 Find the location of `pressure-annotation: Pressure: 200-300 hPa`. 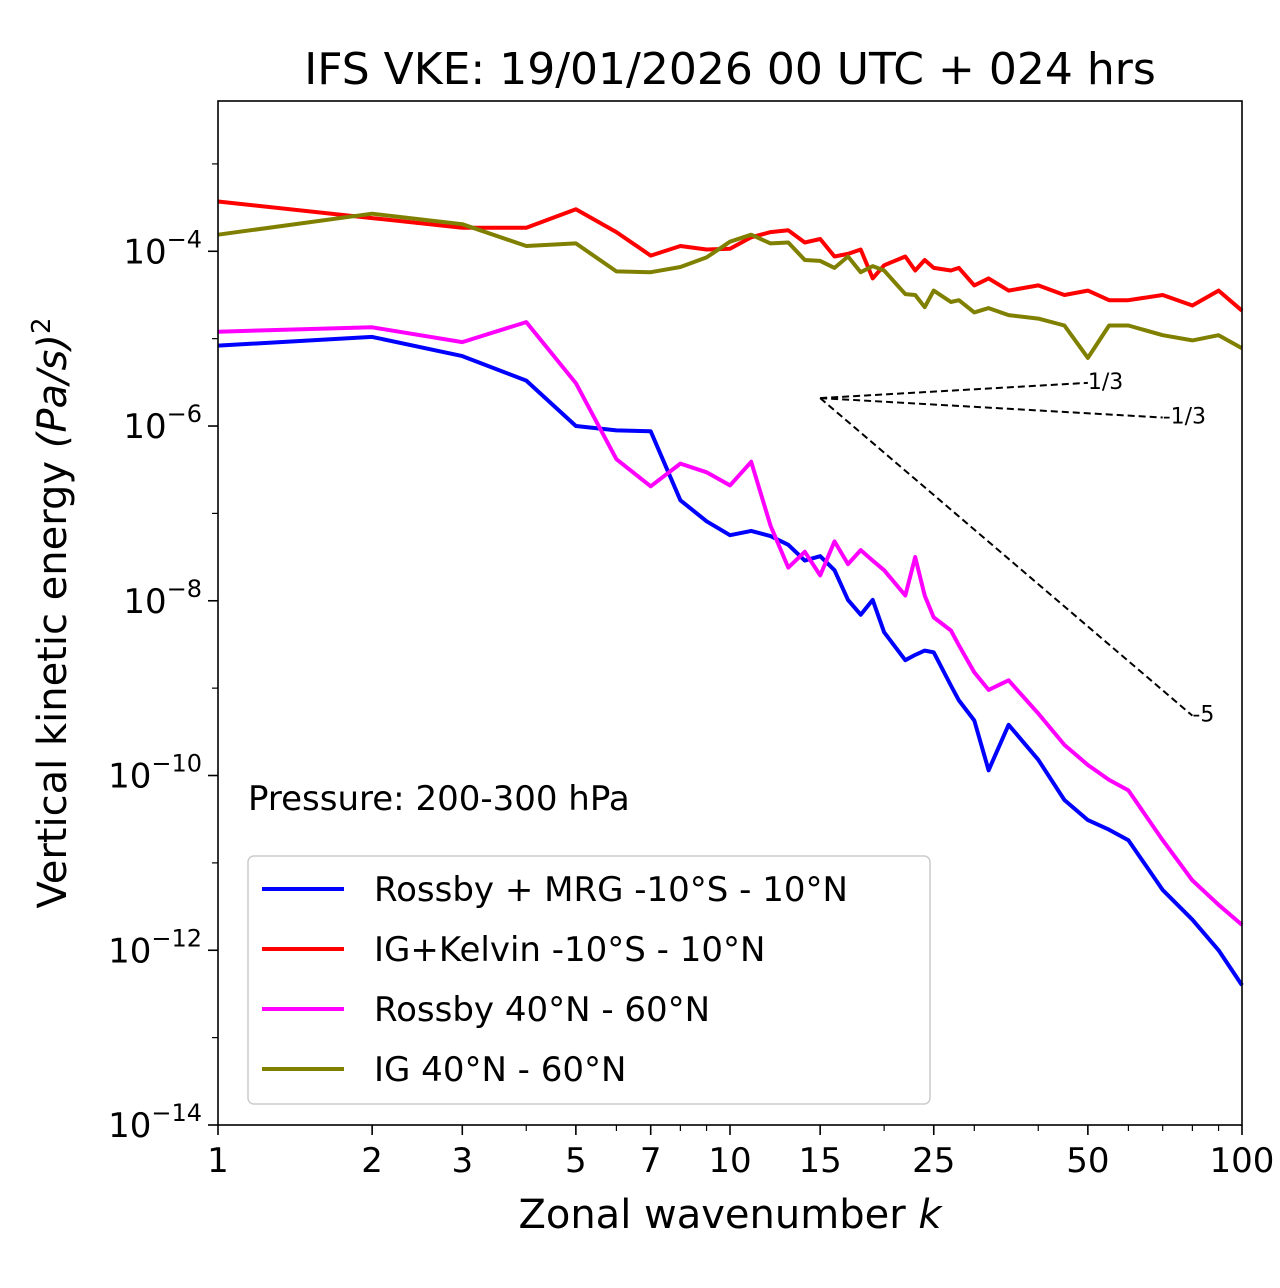

pressure-annotation: Pressure: 200-300 hPa is located at coordinates (439, 799).